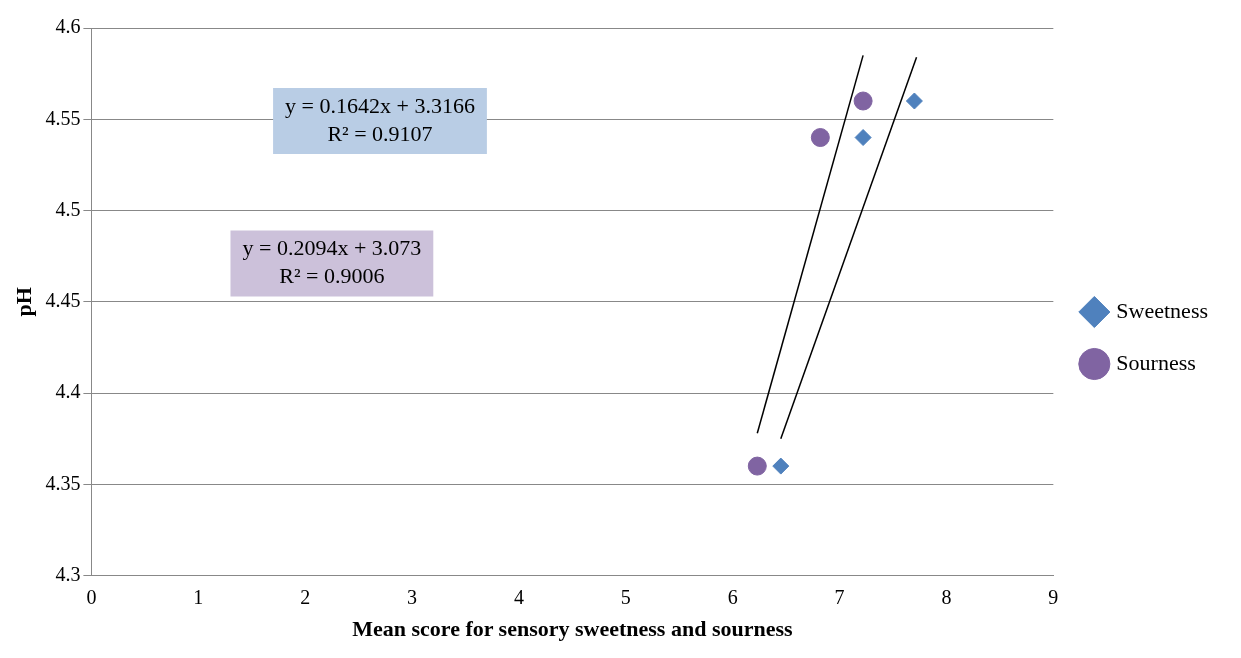 The image size is (1241, 658). Describe the element at coordinates (68, 26) in the screenshot. I see `y-tick-label: 4.6` at that location.